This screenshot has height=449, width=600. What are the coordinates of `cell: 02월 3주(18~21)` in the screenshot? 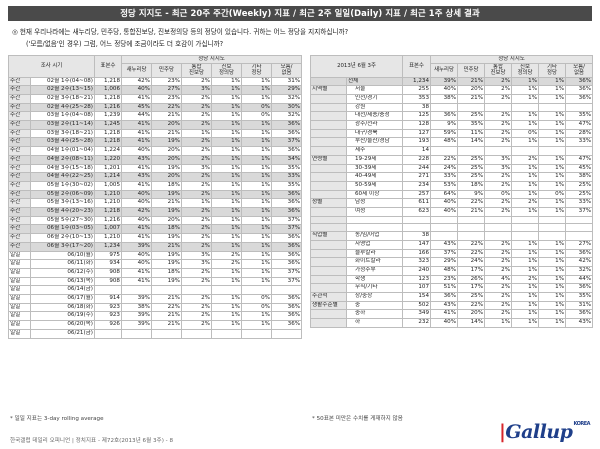 It's located at (62, 98).